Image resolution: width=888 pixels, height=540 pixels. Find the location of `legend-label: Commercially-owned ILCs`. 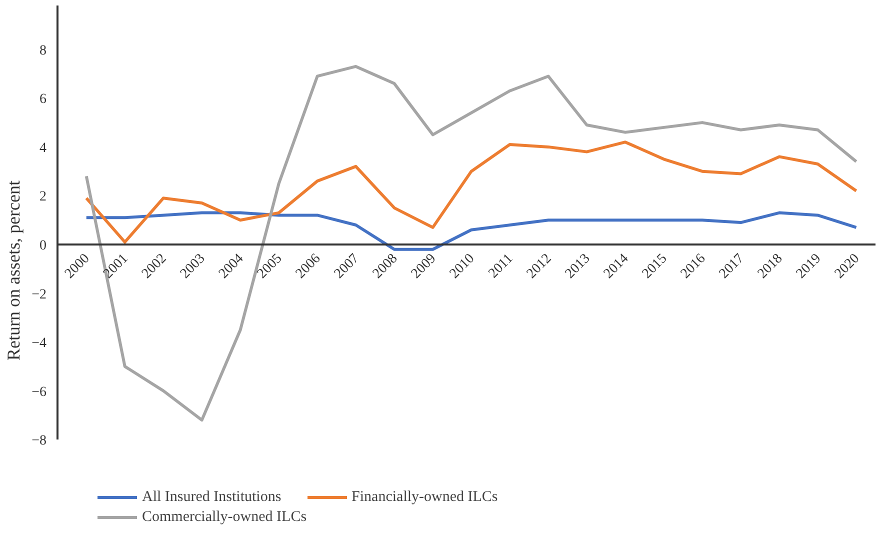

legend-label: Commercially-owned ILCs is located at coordinates (224, 517).